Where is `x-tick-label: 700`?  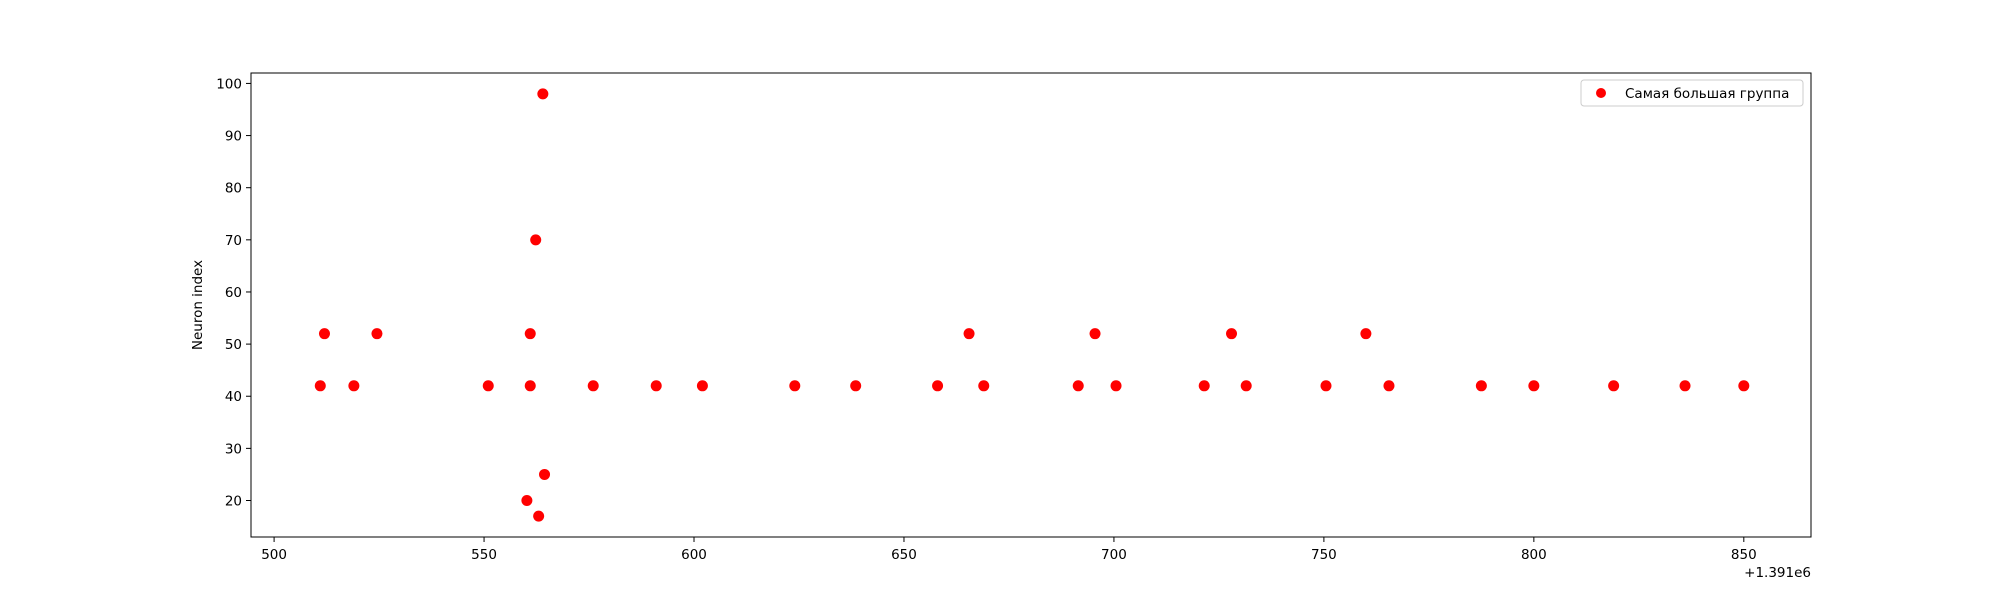
x-tick-label: 700 is located at coordinates (1114, 555).